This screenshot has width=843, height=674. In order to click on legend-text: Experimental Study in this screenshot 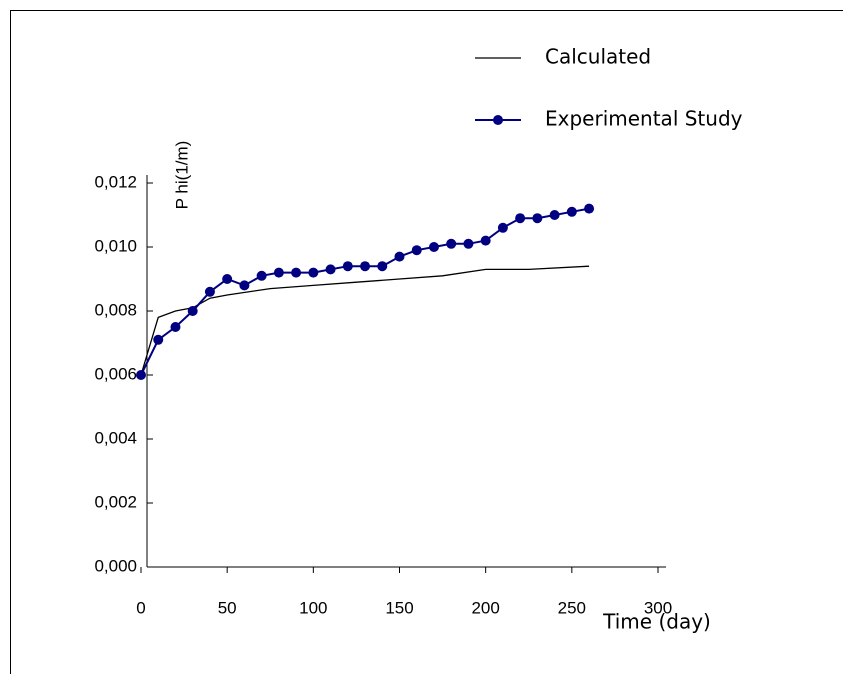, I will do `click(644, 119)`.